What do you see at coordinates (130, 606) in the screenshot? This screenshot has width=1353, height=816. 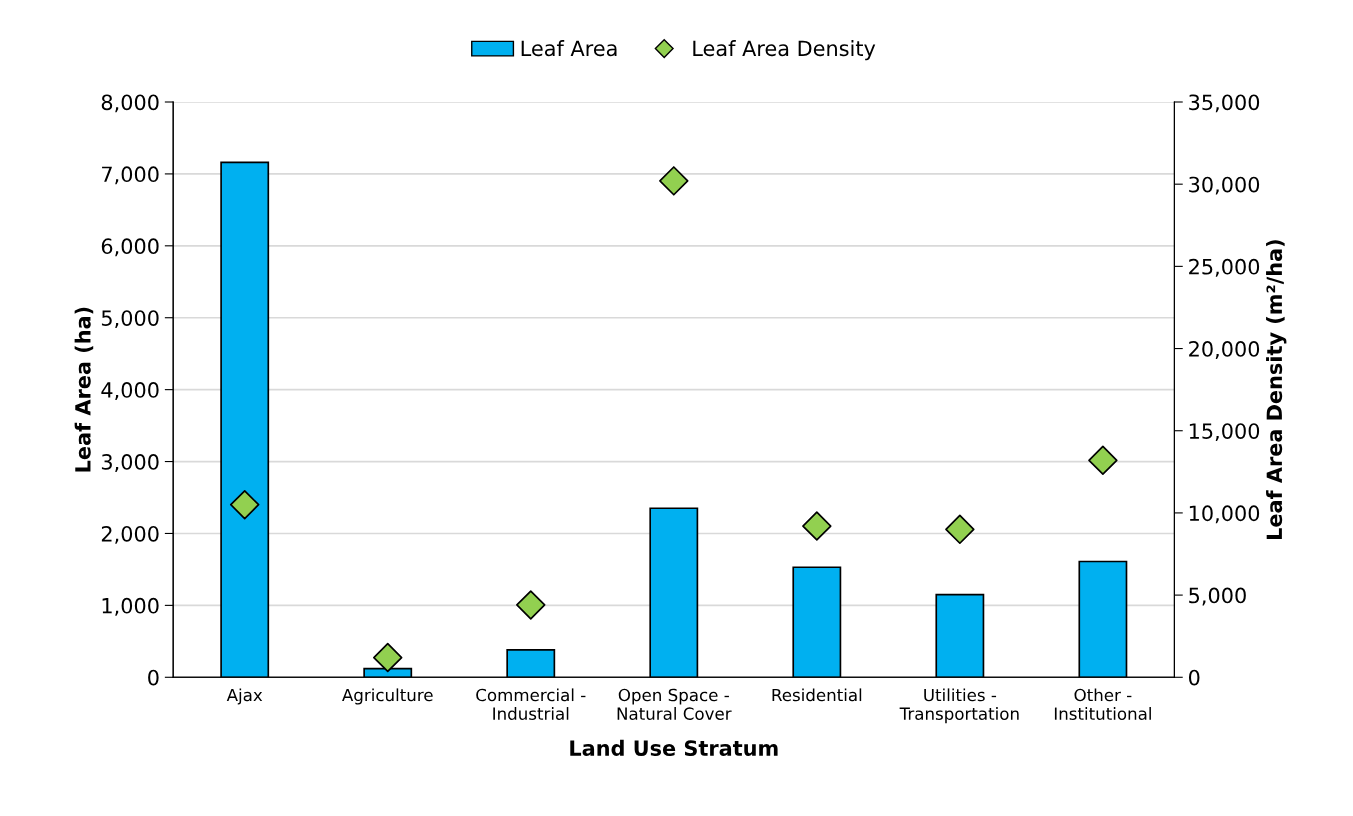 I see `y-tick-label: 1,000` at bounding box center [130, 606].